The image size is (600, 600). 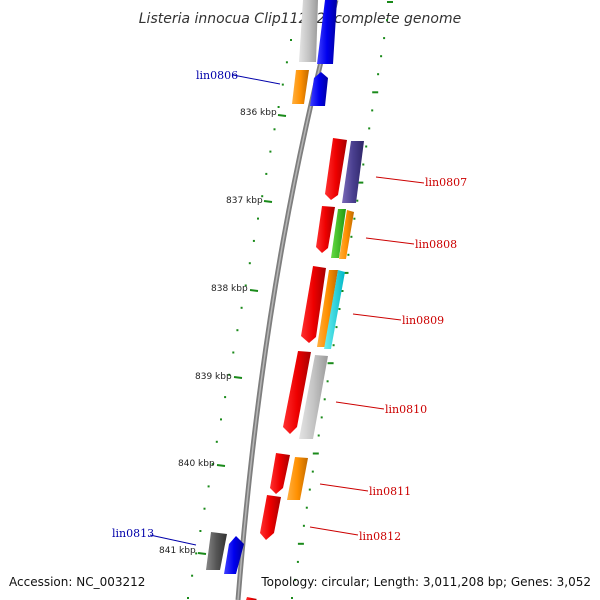 I want to click on gene-label-lin0811: lin0811, so click(x=390, y=491).